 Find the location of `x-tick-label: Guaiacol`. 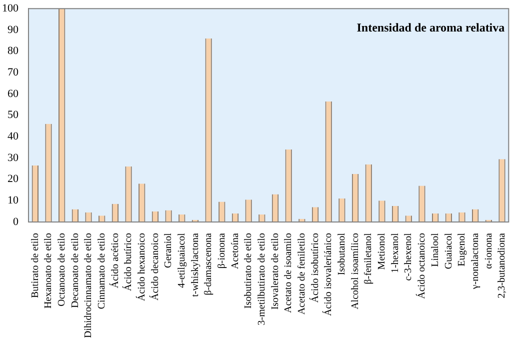

x-tick-label: Guaiacol is located at coordinates (448, 251).